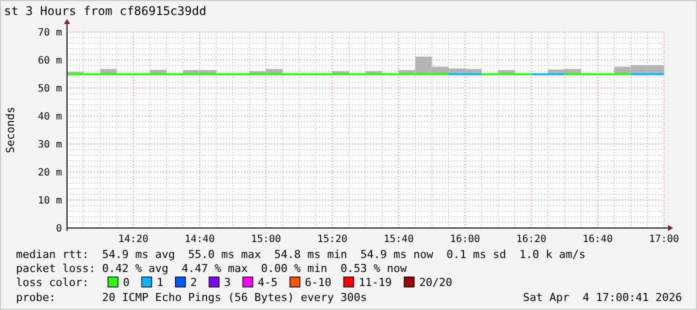 This screenshot has height=310, width=697. What do you see at coordinates (191, 297) in the screenshot?
I see `text: probe: 20 ICMP Echo Pings (56 Bytes) every 300s` at bounding box center [191, 297].